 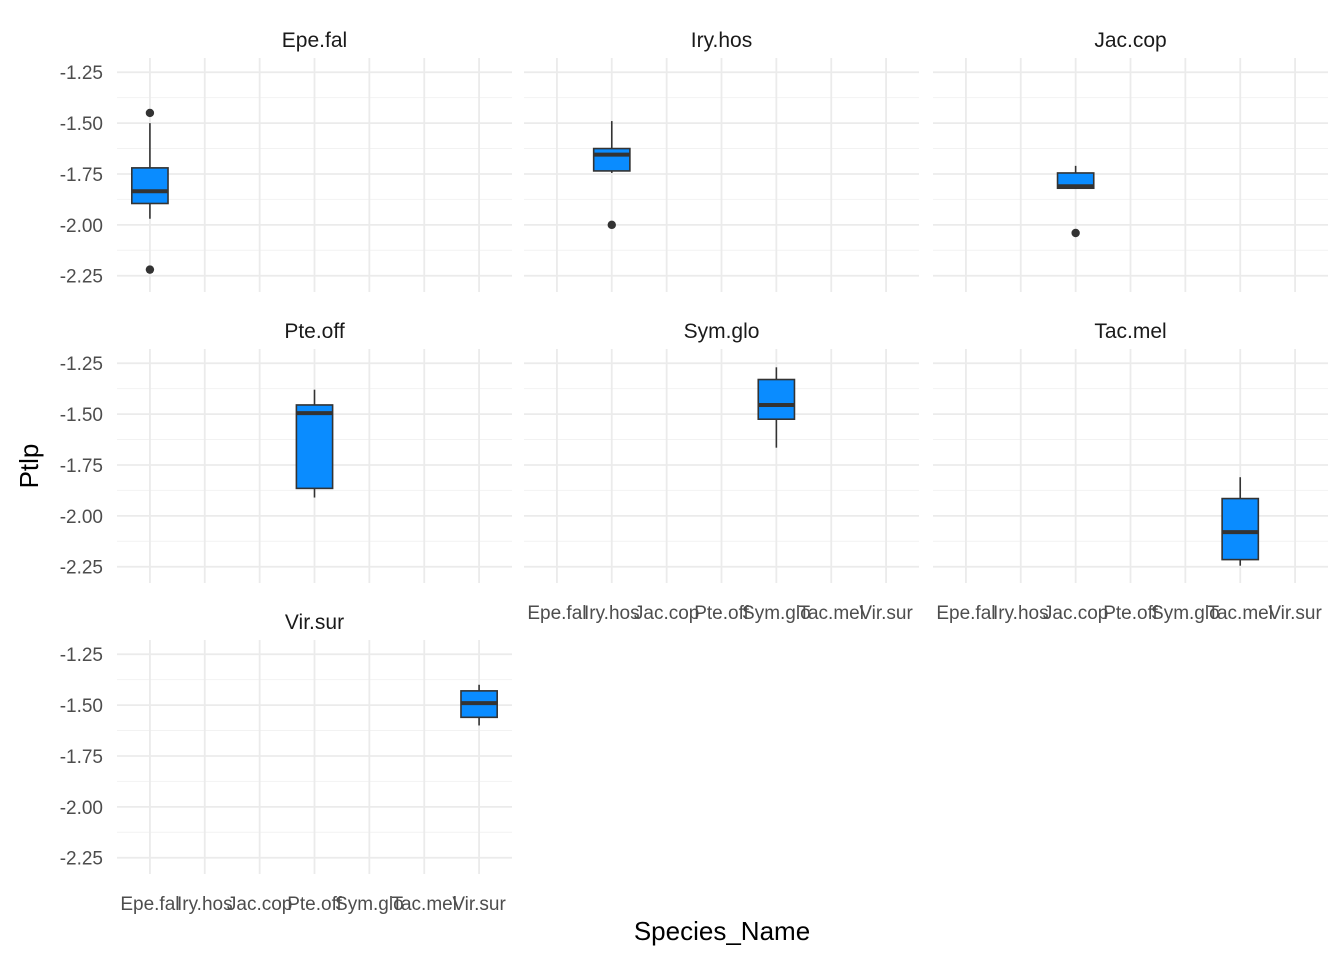 I want to click on x-axis-title: Species_Name, so click(x=722, y=931).